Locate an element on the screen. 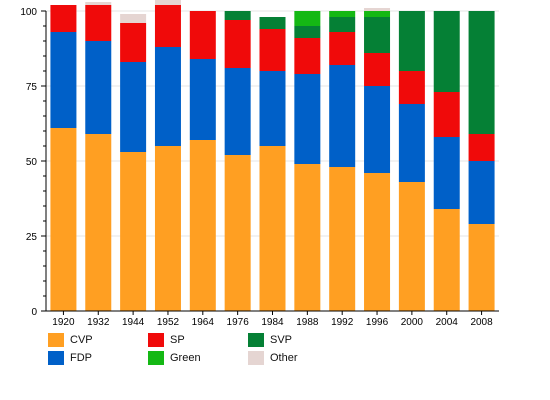 This screenshot has height=400, width=550. bar-segment-cvp-1952 is located at coordinates (167, 228).